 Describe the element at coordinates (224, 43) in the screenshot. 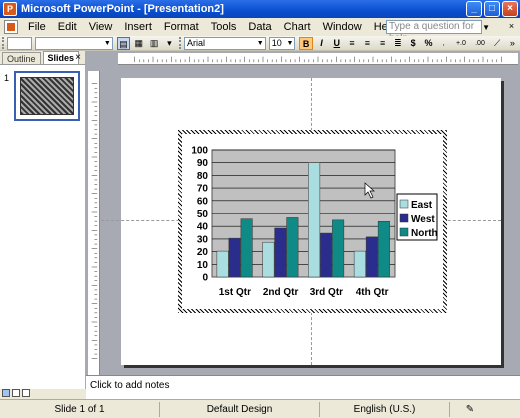

I see `font-name-combo: Arial ▼` at that location.